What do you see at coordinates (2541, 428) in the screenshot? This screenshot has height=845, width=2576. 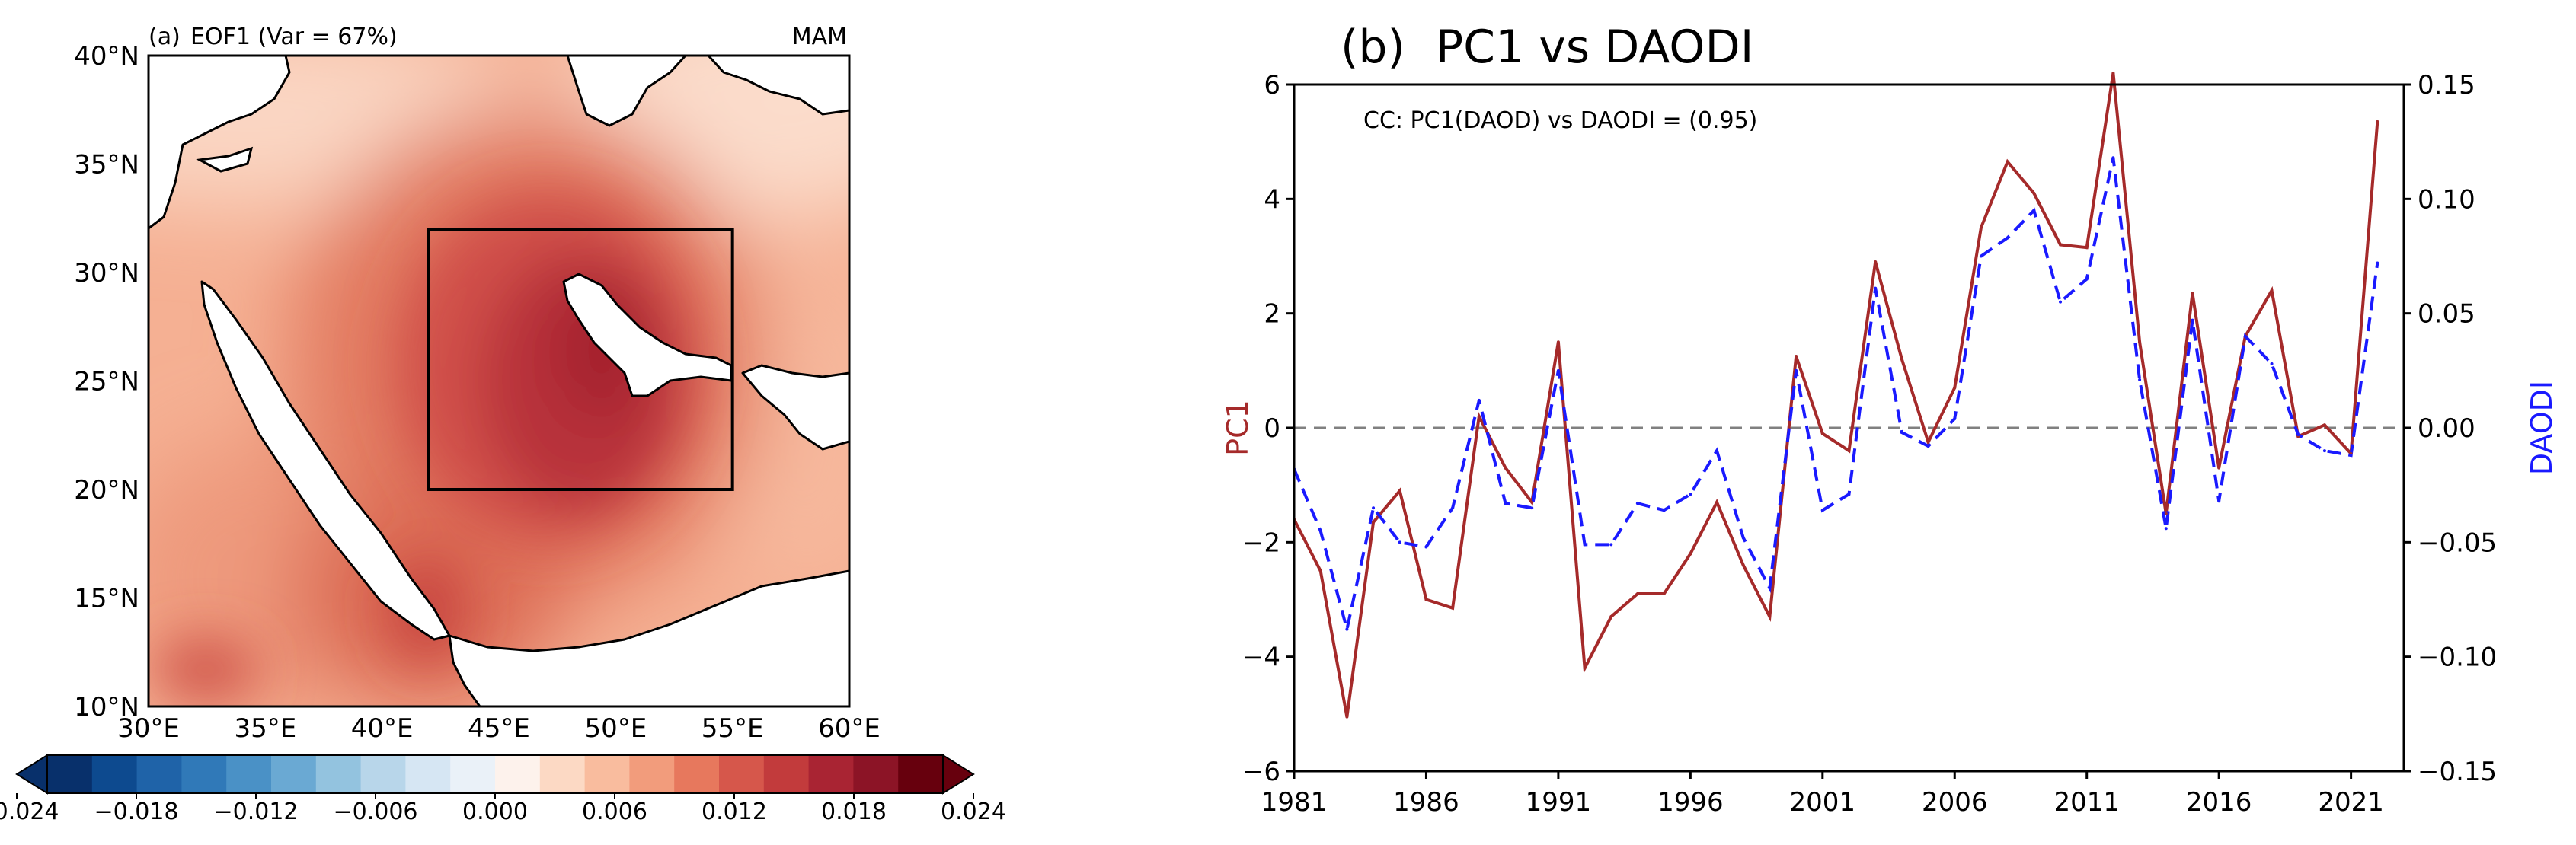 I see `y-axis-label-right: DAODI` at bounding box center [2541, 428].